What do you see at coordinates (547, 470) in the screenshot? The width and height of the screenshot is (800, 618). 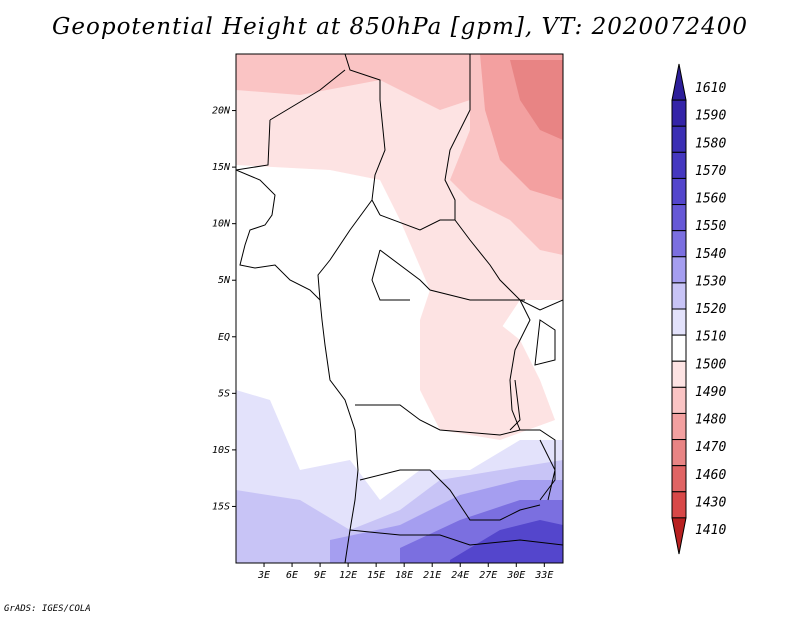 I see `lake-malawi` at bounding box center [547, 470].